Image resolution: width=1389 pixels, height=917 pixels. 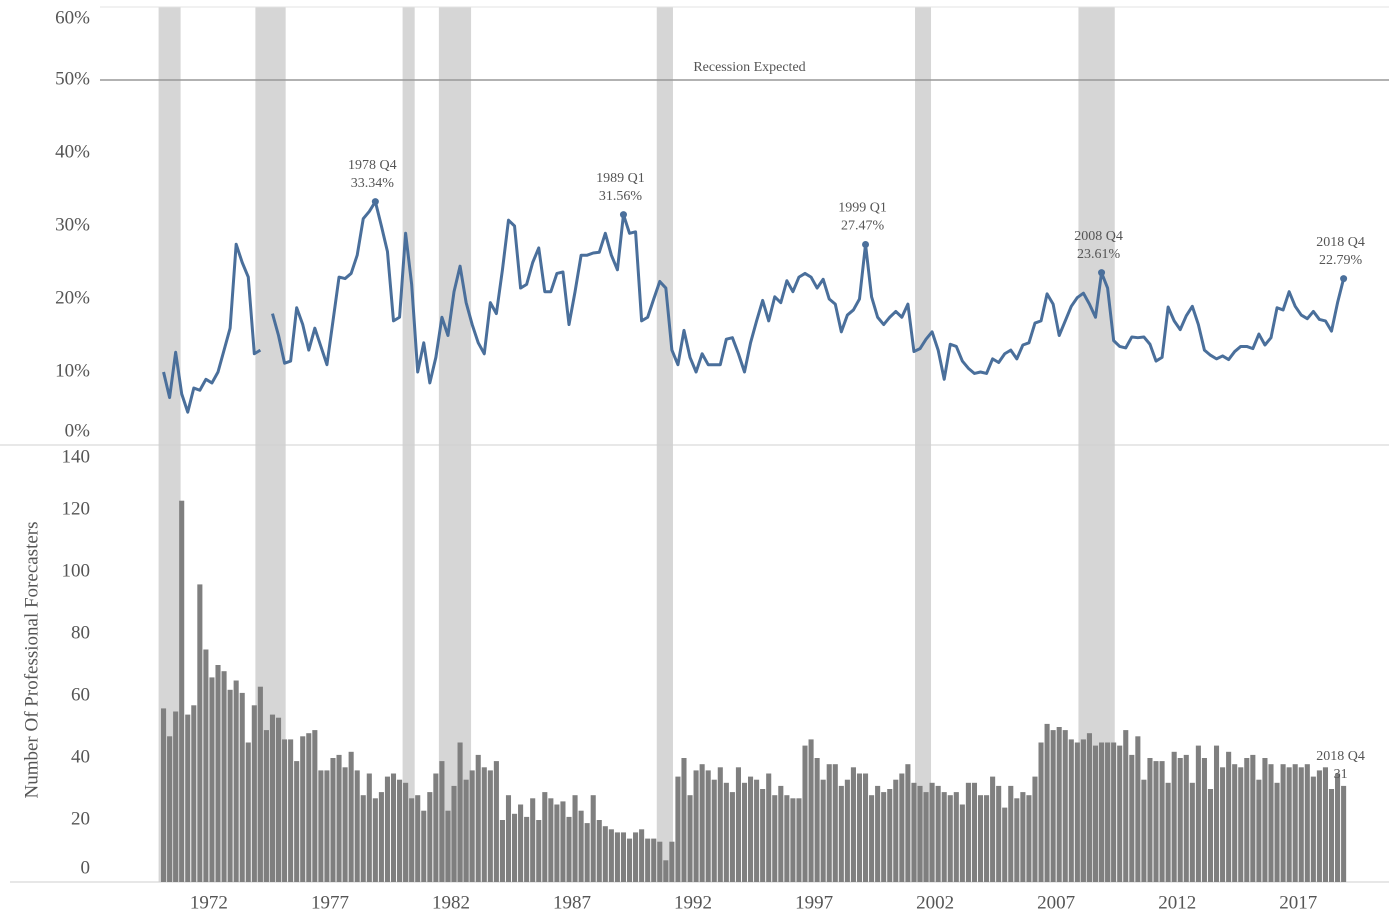 What do you see at coordinates (373, 183) in the screenshot?
I see `annotation-value: 33.34%` at bounding box center [373, 183].